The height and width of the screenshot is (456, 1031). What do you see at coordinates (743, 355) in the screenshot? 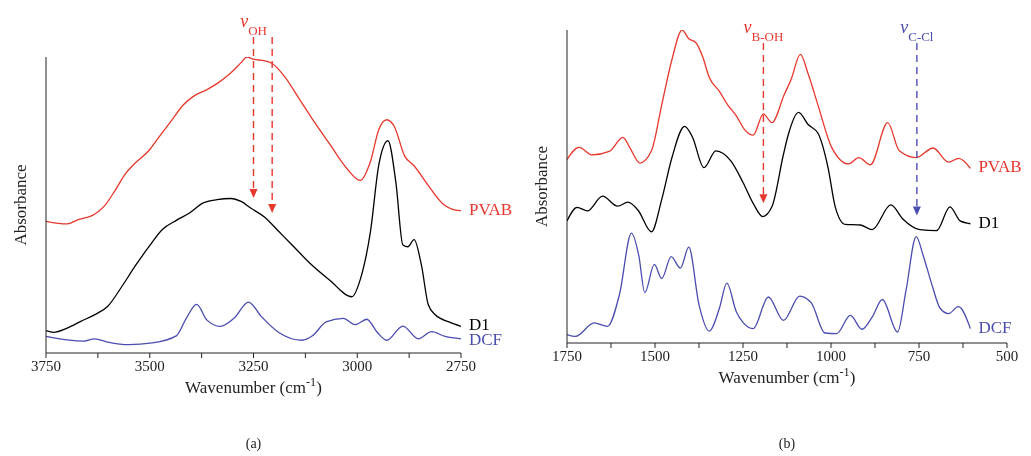
I see `x-tick-label: 1250` at bounding box center [743, 355].